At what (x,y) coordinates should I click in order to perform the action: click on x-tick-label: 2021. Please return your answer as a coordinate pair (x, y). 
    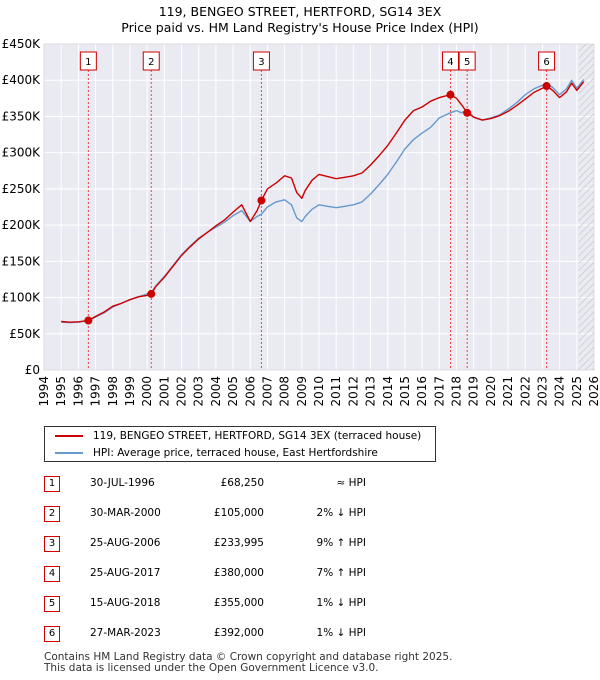
    Looking at the image, I should click on (508, 391).